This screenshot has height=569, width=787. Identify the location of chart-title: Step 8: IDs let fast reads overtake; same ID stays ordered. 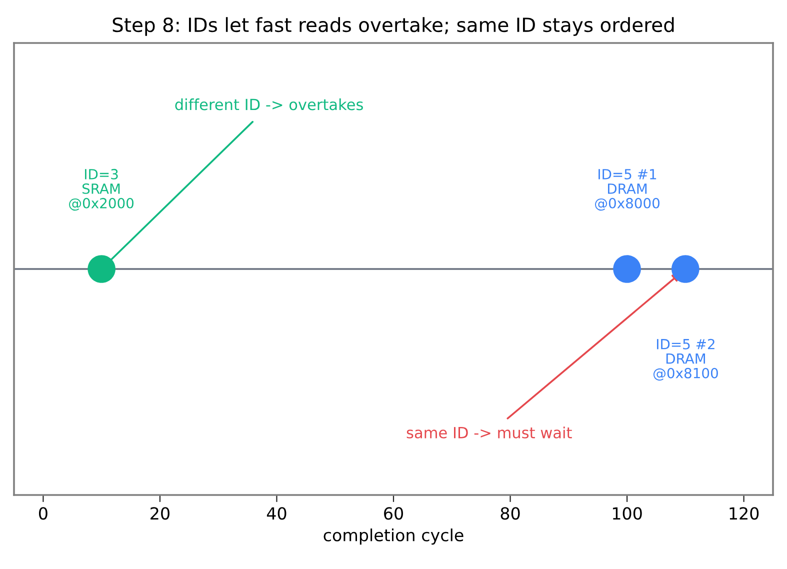
(393, 26).